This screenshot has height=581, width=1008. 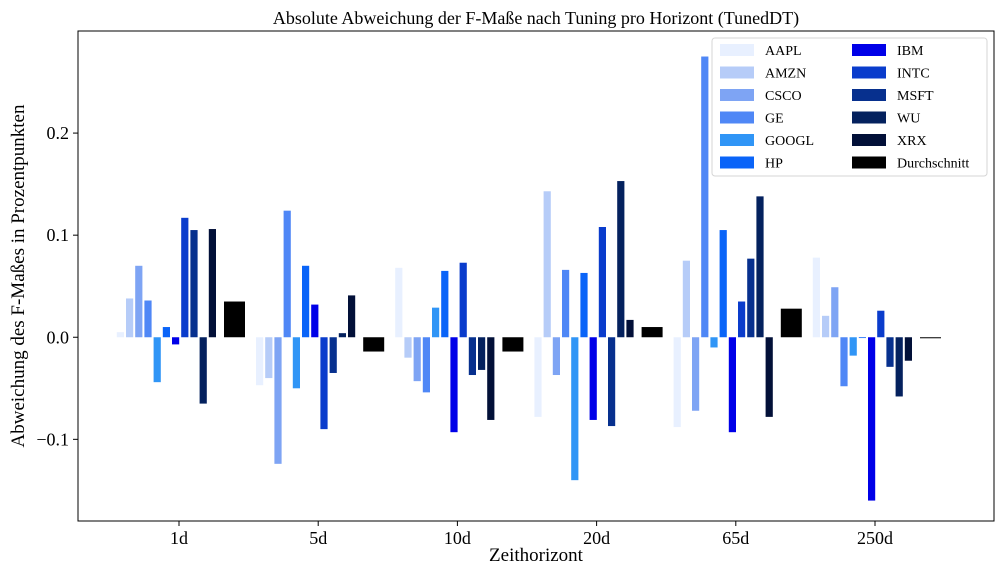 I want to click on bar-ibm-20d, so click(x=593, y=378).